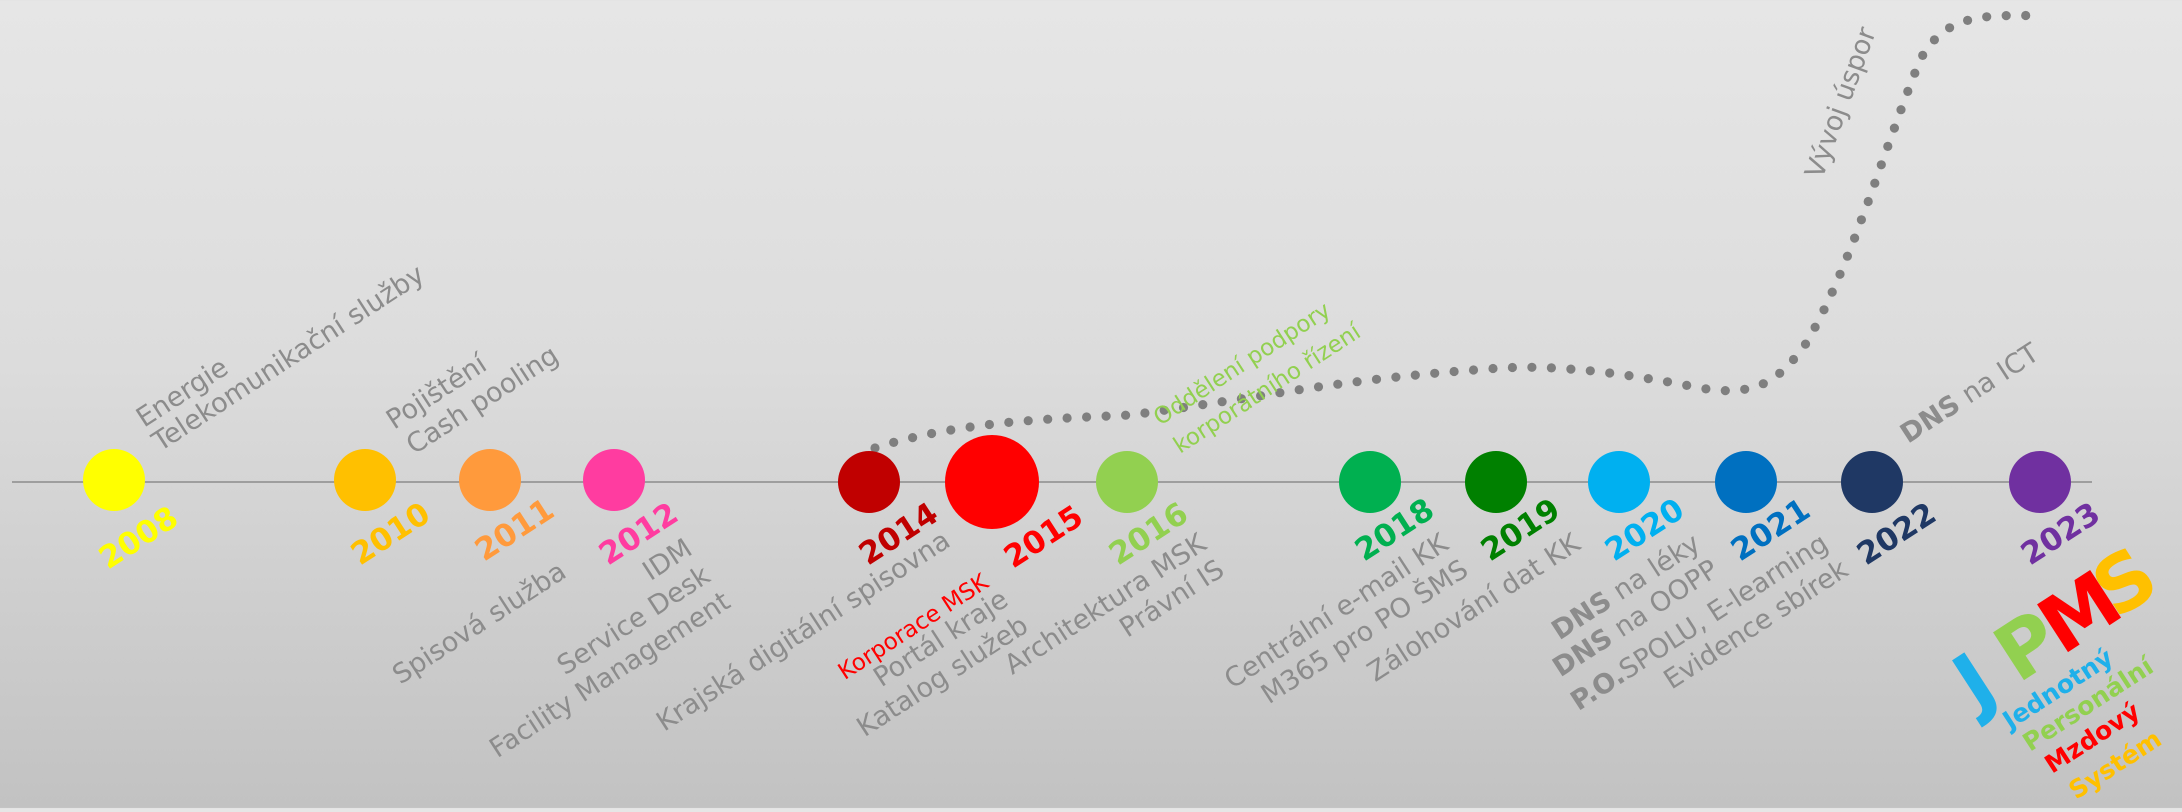 Image resolution: width=2182 pixels, height=812 pixels. I want to click on milestone-2022-circle, so click(1872, 482).